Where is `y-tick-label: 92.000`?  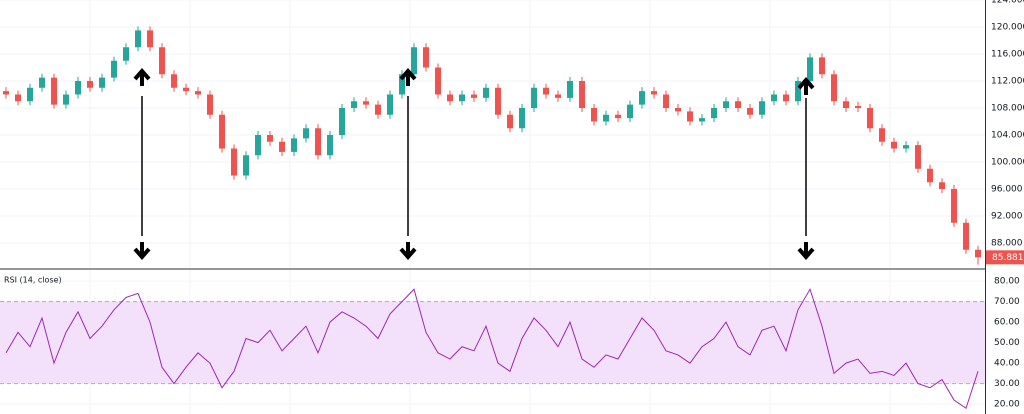
y-tick-label: 92.000 is located at coordinates (1007, 217).